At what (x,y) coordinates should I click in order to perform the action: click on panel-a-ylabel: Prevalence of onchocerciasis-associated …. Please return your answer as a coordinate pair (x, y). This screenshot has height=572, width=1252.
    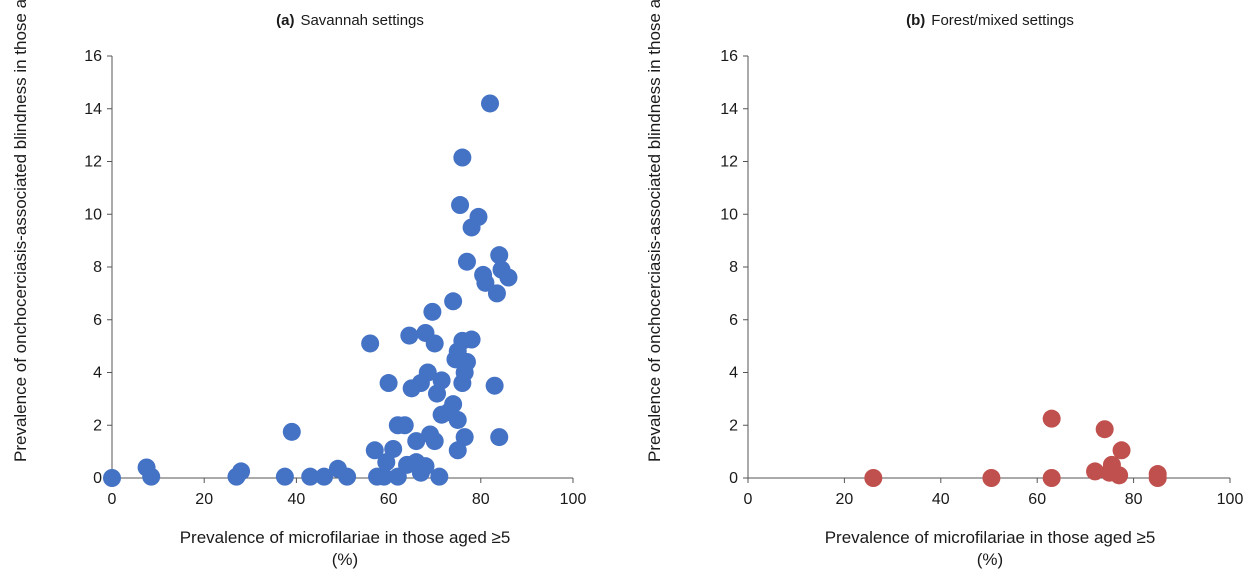
    Looking at the image, I should click on (21, 231).